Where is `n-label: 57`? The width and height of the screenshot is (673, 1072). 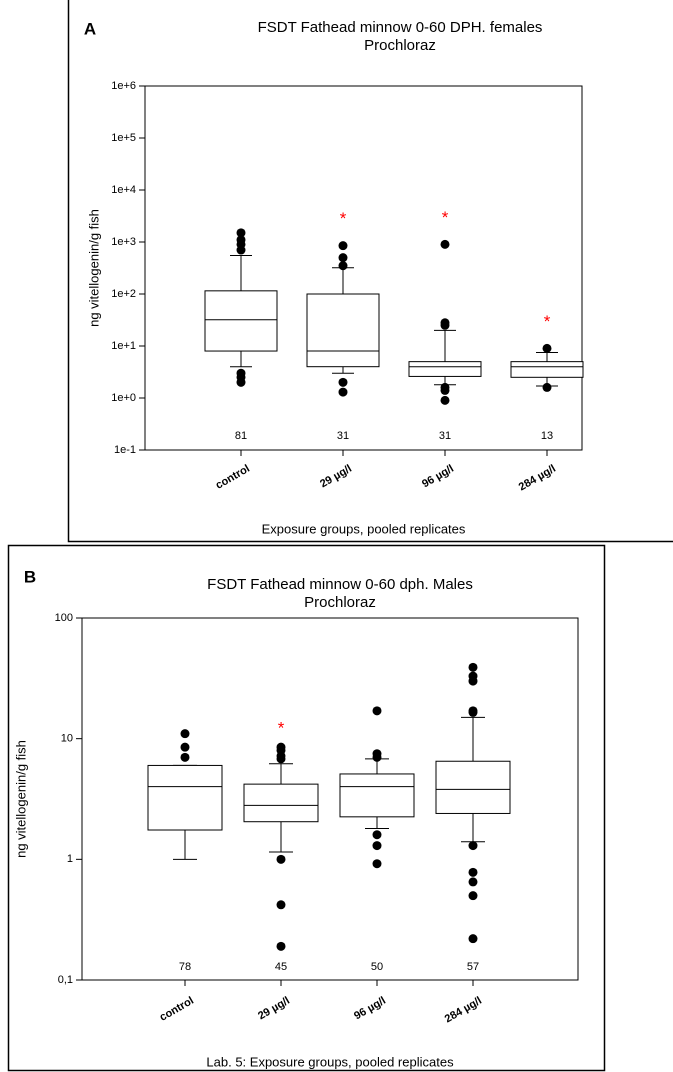
n-label: 57 is located at coordinates (473, 967).